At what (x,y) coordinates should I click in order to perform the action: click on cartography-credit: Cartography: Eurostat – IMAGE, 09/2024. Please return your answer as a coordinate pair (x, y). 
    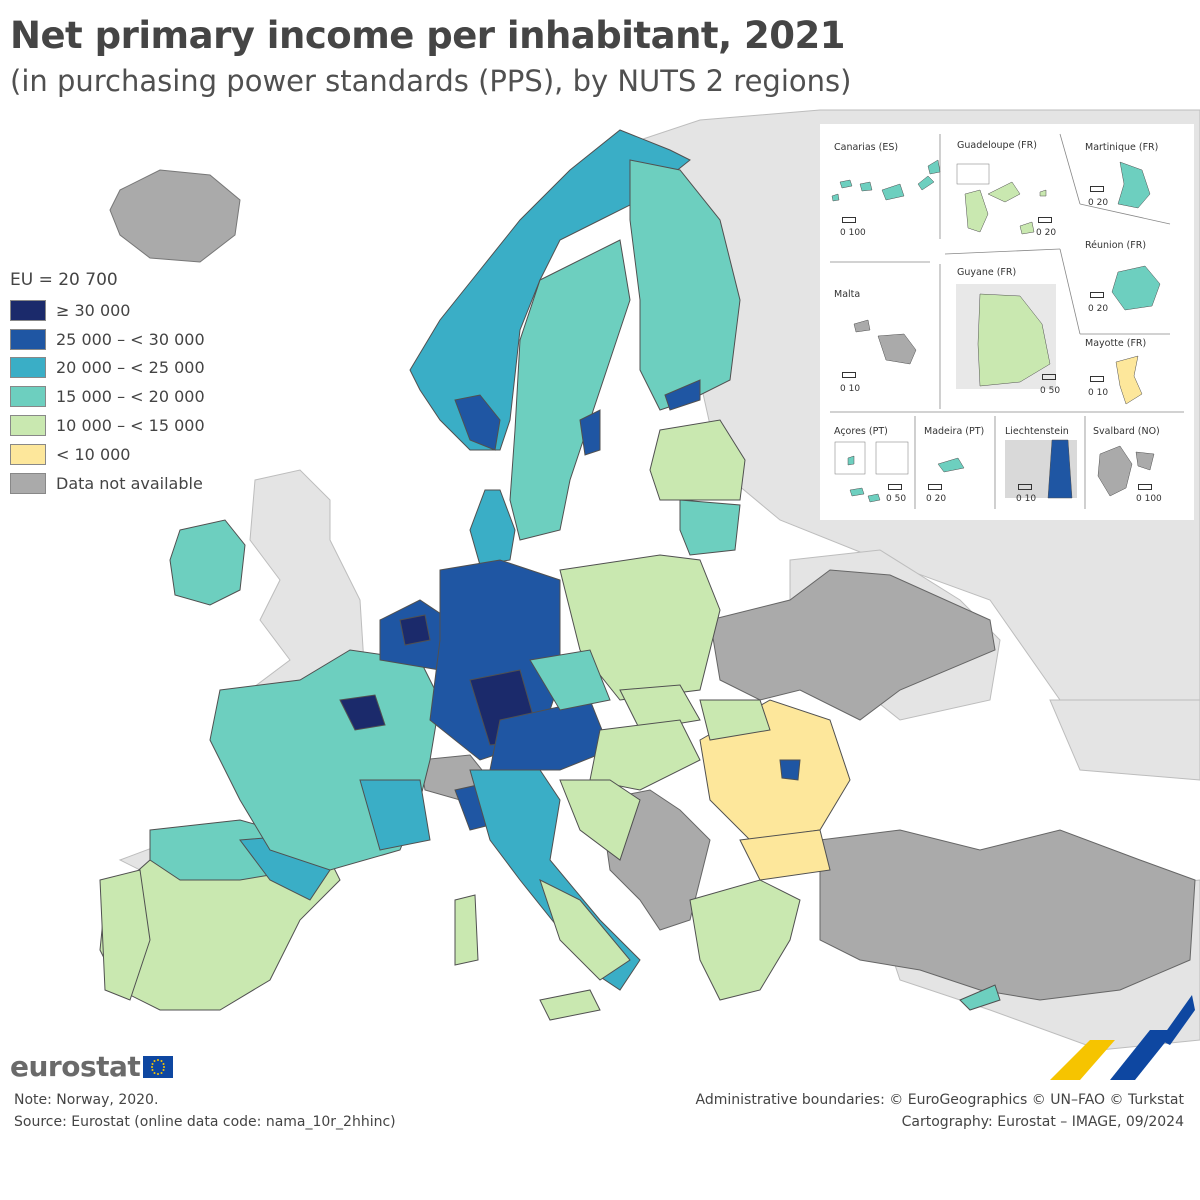
    Looking at the image, I should click on (1042, 1122).